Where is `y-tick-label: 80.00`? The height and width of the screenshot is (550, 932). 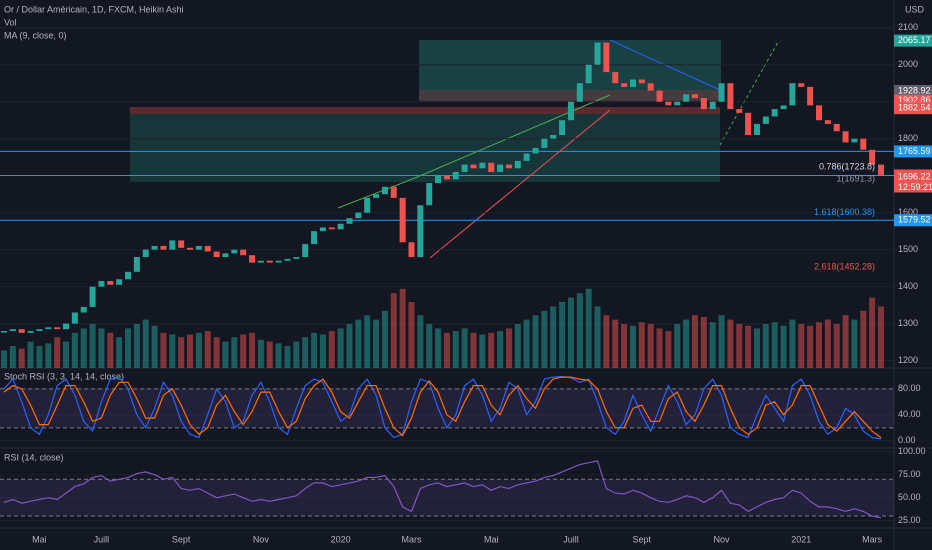
y-tick-label: 80.00 is located at coordinates (909, 388).